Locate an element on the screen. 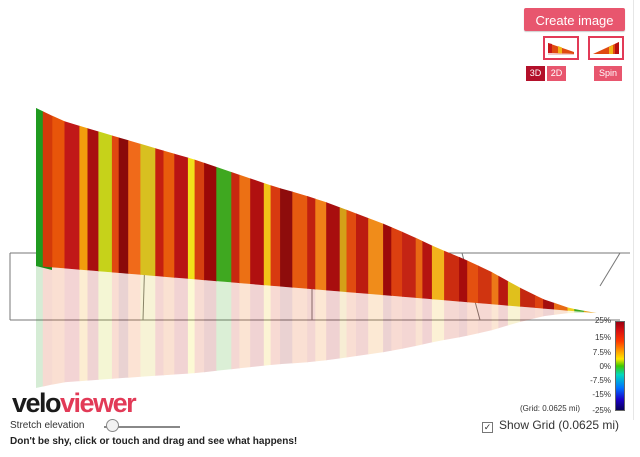 Image resolution: width=640 pixels, height=457 pixels. show-grid-label: Show Grid (0.0625 mi) is located at coordinates (559, 425).